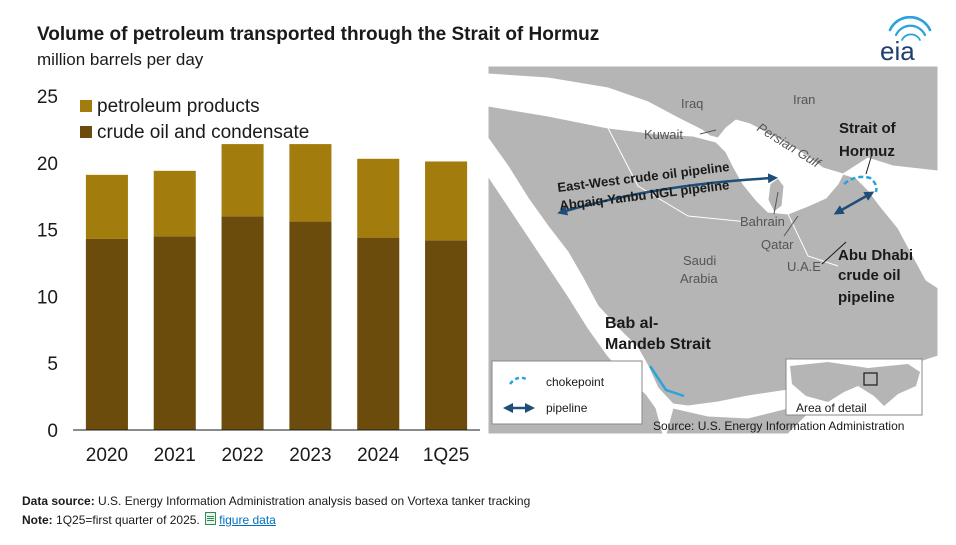 The image size is (956, 545). Describe the element at coordinates (106, 334) in the screenshot. I see `bar-crude-2020` at that location.